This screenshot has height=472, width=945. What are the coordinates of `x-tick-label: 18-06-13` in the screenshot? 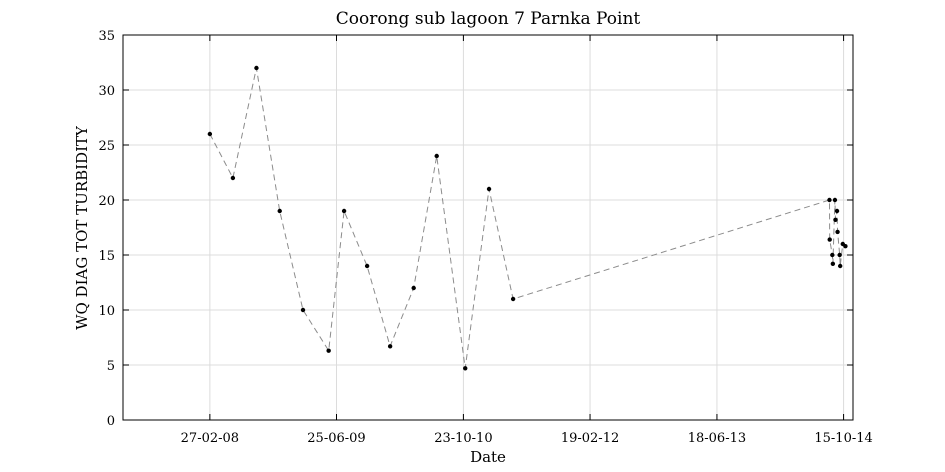 It's located at (717, 438).